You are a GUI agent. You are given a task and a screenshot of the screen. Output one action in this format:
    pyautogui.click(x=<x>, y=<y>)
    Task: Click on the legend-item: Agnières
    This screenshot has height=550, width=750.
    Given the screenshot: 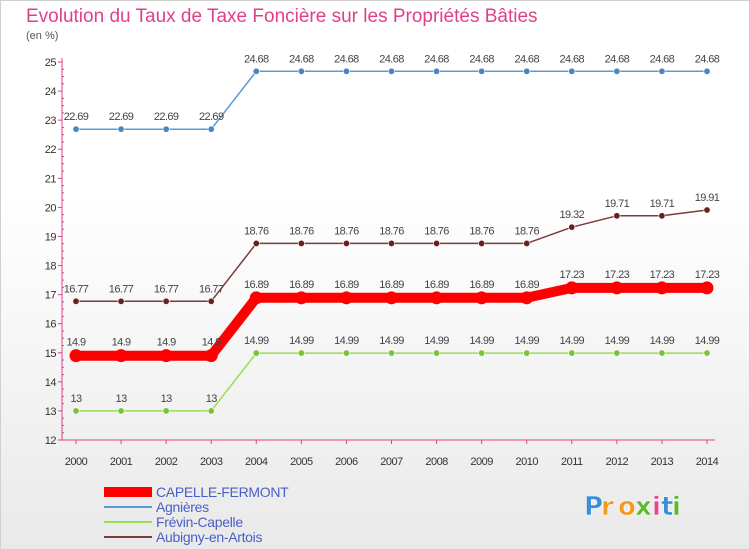 What is the action you would take?
    pyautogui.click(x=156, y=507)
    